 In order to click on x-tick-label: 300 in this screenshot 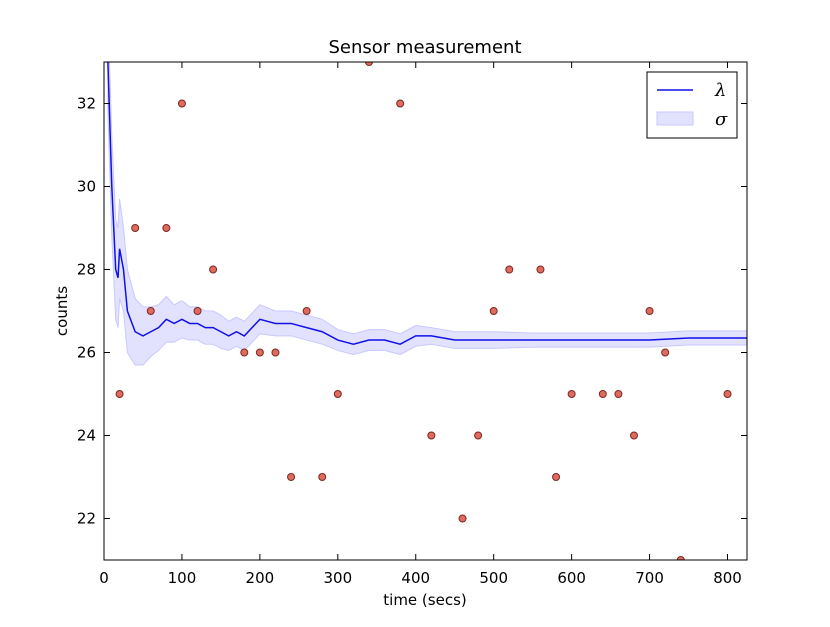, I will do `click(337, 578)`.